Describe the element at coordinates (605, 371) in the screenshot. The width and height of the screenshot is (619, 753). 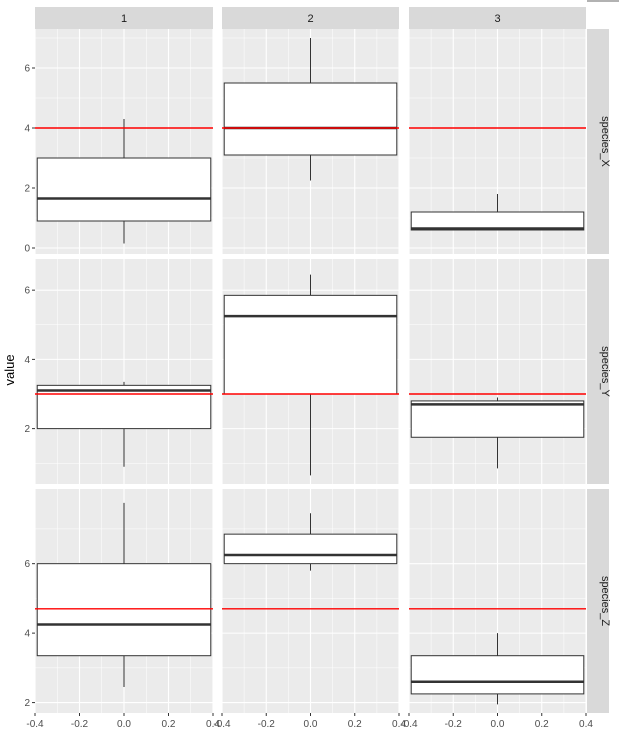
I see `facet-strip-row-label: species_Y` at that location.